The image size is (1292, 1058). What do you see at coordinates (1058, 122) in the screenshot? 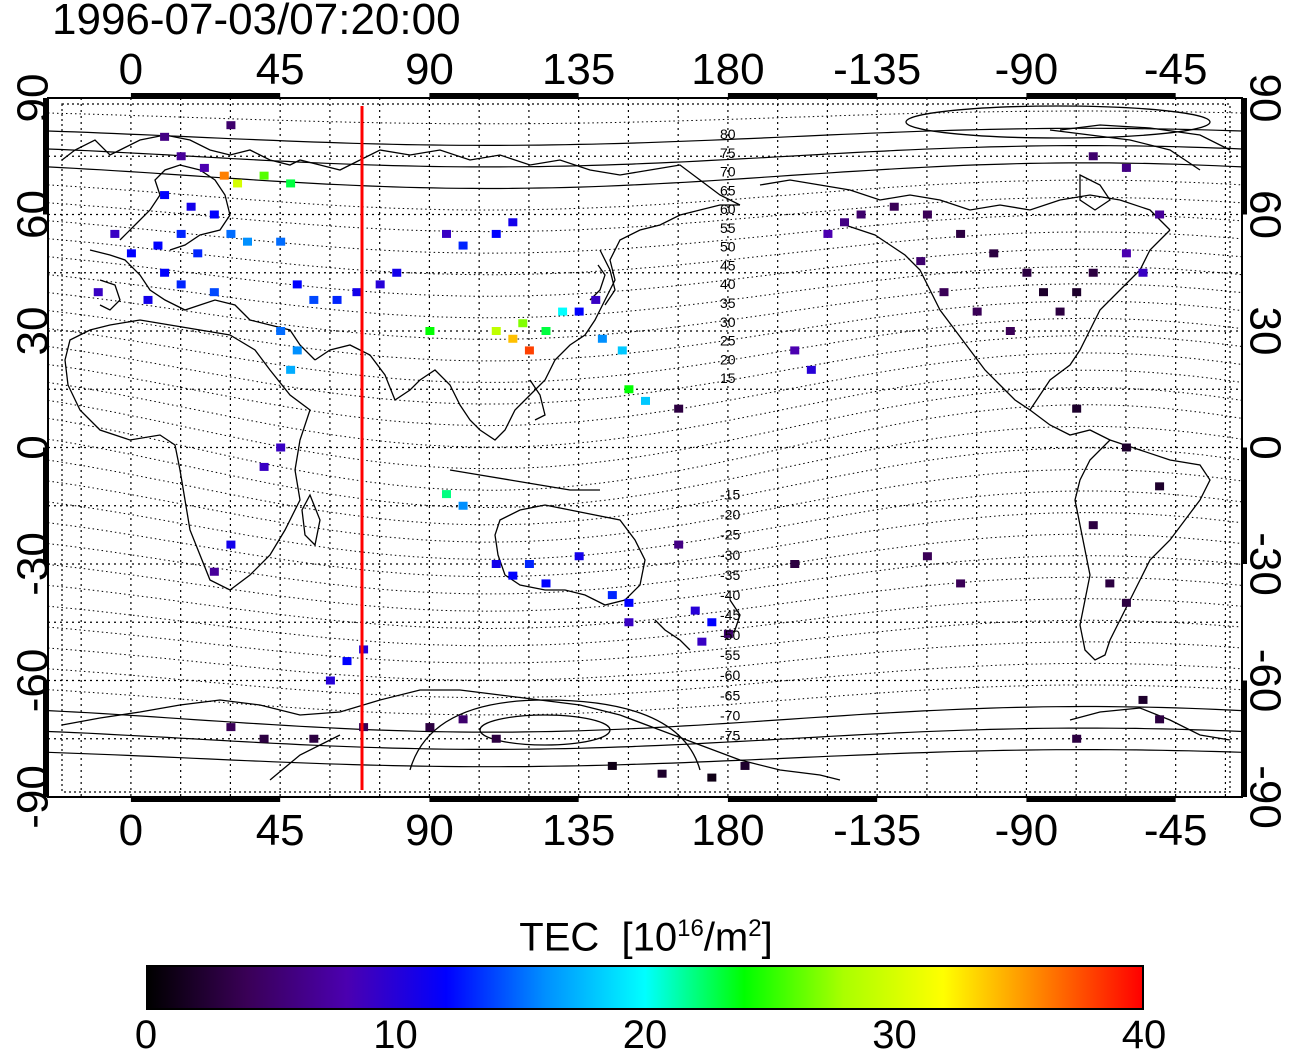
I see `north-pole-contour` at bounding box center [1058, 122].